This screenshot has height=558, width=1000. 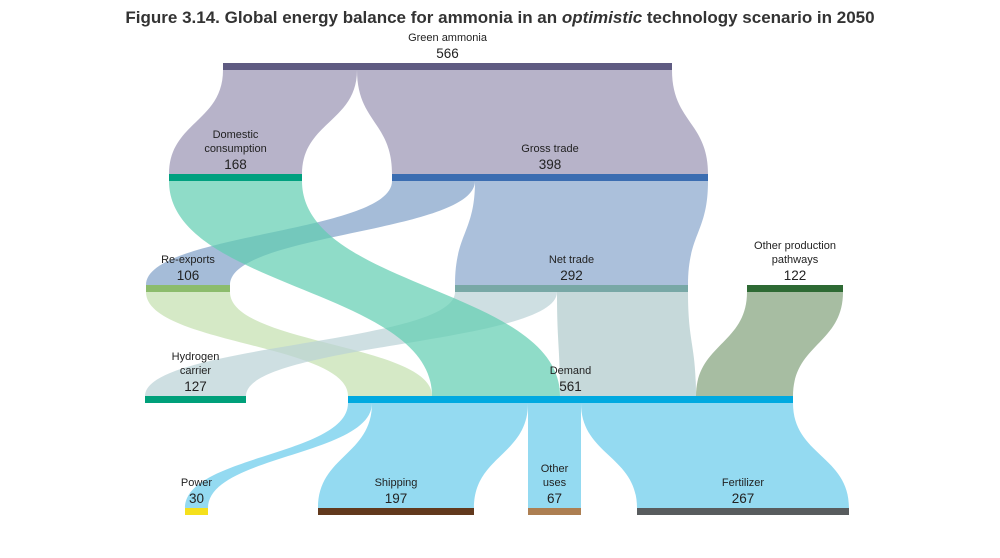 What do you see at coordinates (554, 455) in the screenshot?
I see `flow-demand-to-other-uses` at bounding box center [554, 455].